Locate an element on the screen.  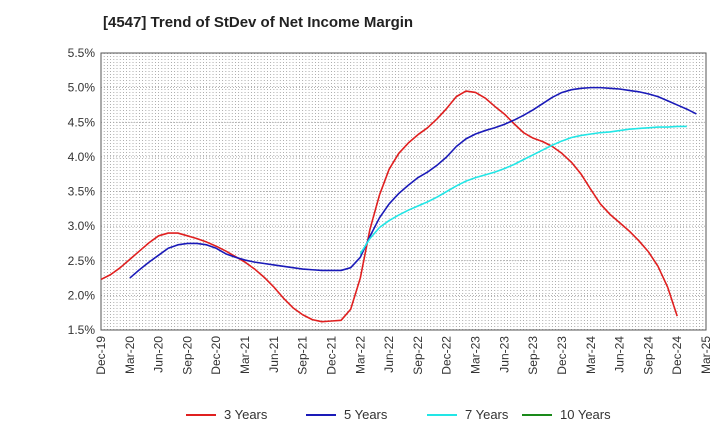
x-tick-label: Mar-23 is located at coordinates (476, 355).